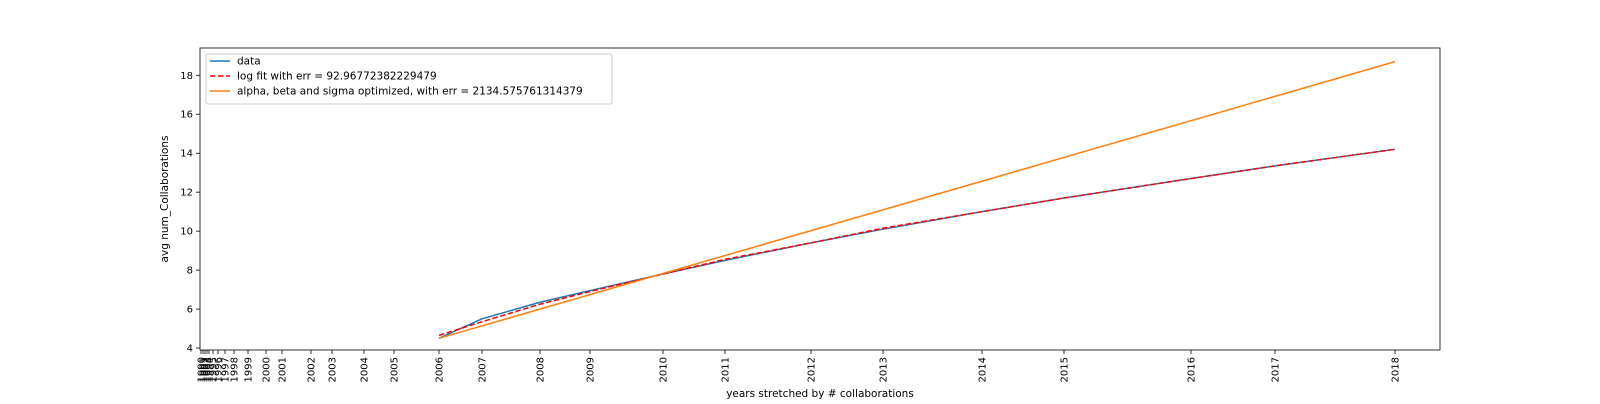  Describe the element at coordinates (165, 199) in the screenshot. I see `y-axis-title: avg num_Collaborations` at that location.